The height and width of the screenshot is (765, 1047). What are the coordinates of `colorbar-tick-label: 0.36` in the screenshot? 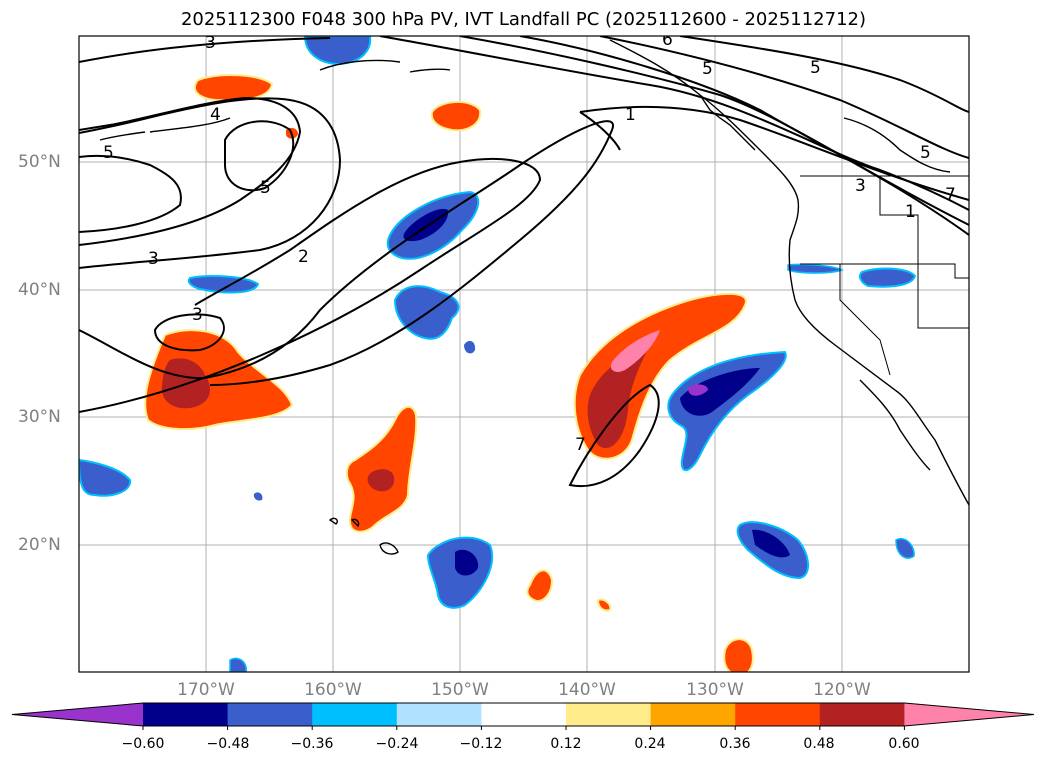 It's located at (735, 744).